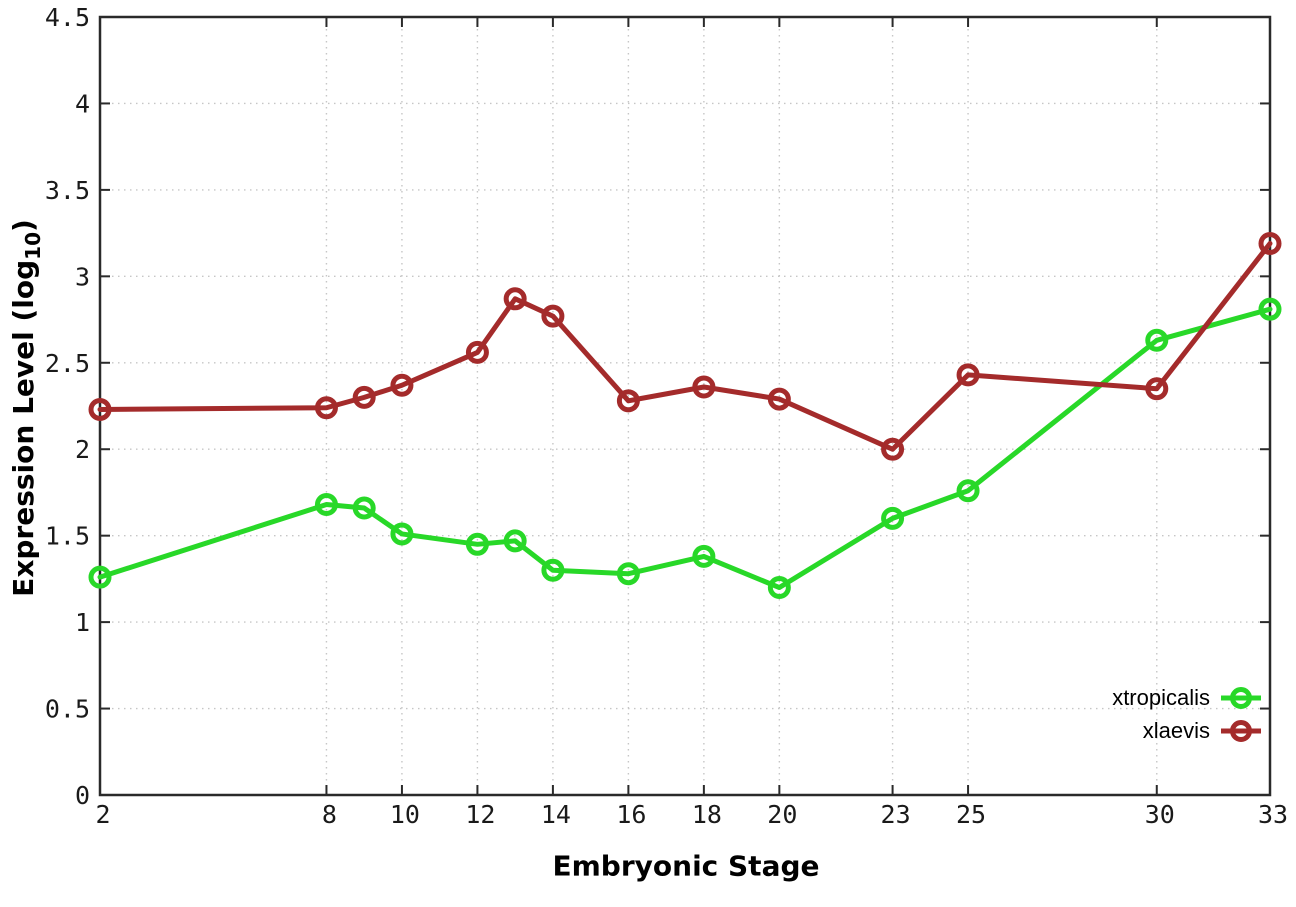 This screenshot has width=1296, height=907. Describe the element at coordinates (896, 814) in the screenshot. I see `x-tick-label: 23` at that location.